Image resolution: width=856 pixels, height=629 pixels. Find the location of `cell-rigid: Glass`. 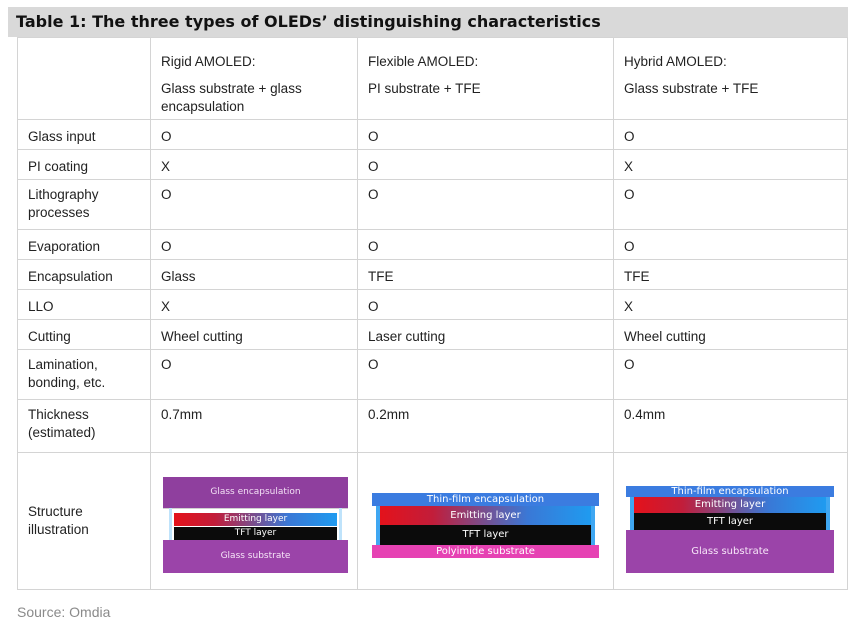

cell-rigid: Glass is located at coordinates (254, 274).